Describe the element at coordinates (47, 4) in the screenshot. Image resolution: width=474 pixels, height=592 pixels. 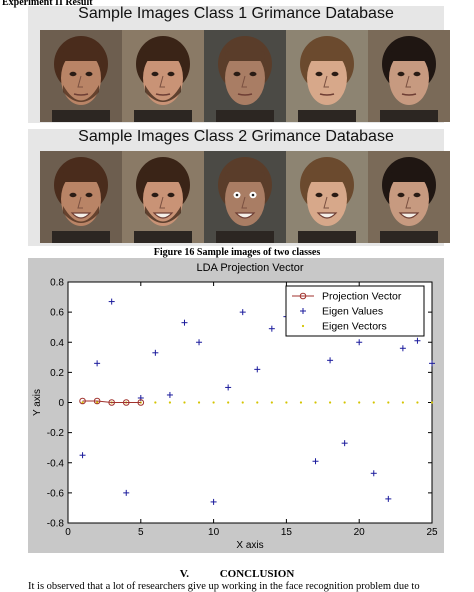
I see `section-heading: Experiment II Result` at that location.